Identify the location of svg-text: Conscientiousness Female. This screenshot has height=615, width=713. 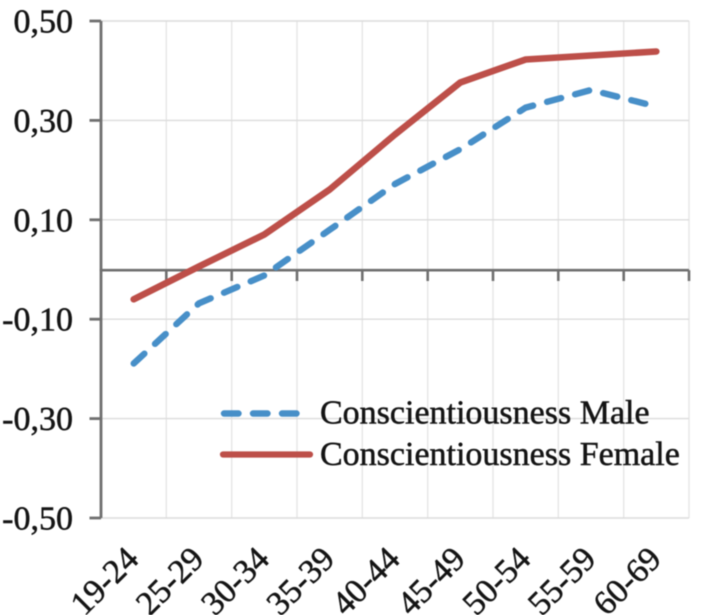
(500, 454).